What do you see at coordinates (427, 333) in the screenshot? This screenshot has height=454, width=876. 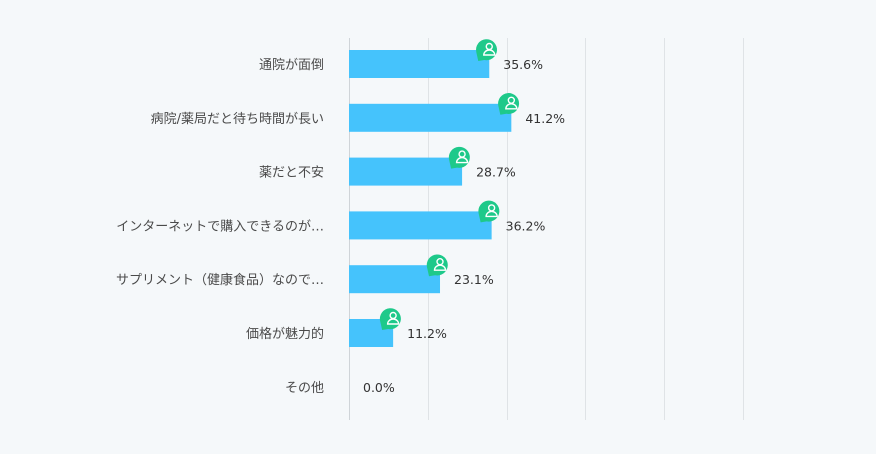 I see `value-label: 11.2%` at bounding box center [427, 333].